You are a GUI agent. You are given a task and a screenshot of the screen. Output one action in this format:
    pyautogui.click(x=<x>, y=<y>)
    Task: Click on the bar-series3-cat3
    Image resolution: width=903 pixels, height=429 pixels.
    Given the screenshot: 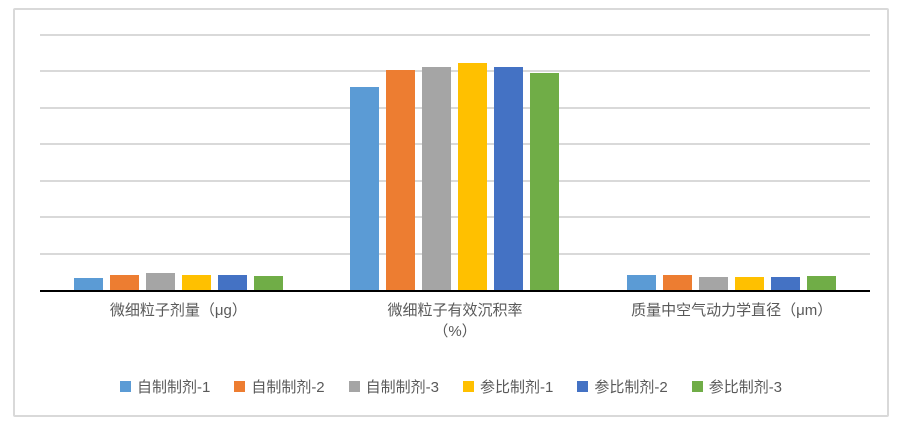 What is the action you would take?
    pyautogui.click(x=714, y=283)
    